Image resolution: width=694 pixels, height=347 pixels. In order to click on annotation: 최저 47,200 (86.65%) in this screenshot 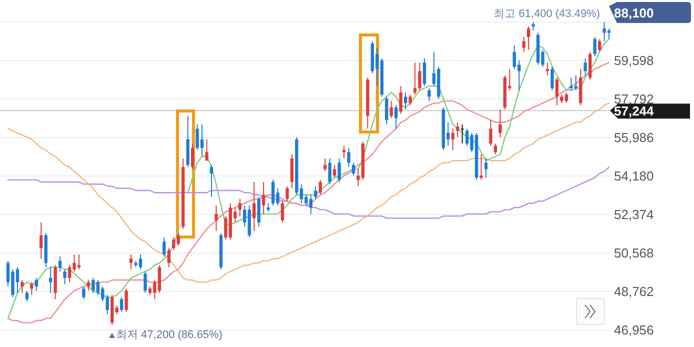, I will do `click(169, 335)`.